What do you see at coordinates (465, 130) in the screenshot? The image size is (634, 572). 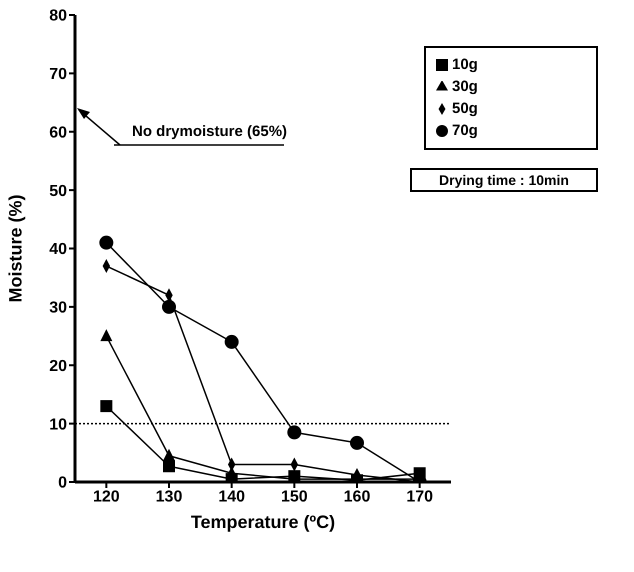 I see `legend-label: 70g` at bounding box center [465, 130].